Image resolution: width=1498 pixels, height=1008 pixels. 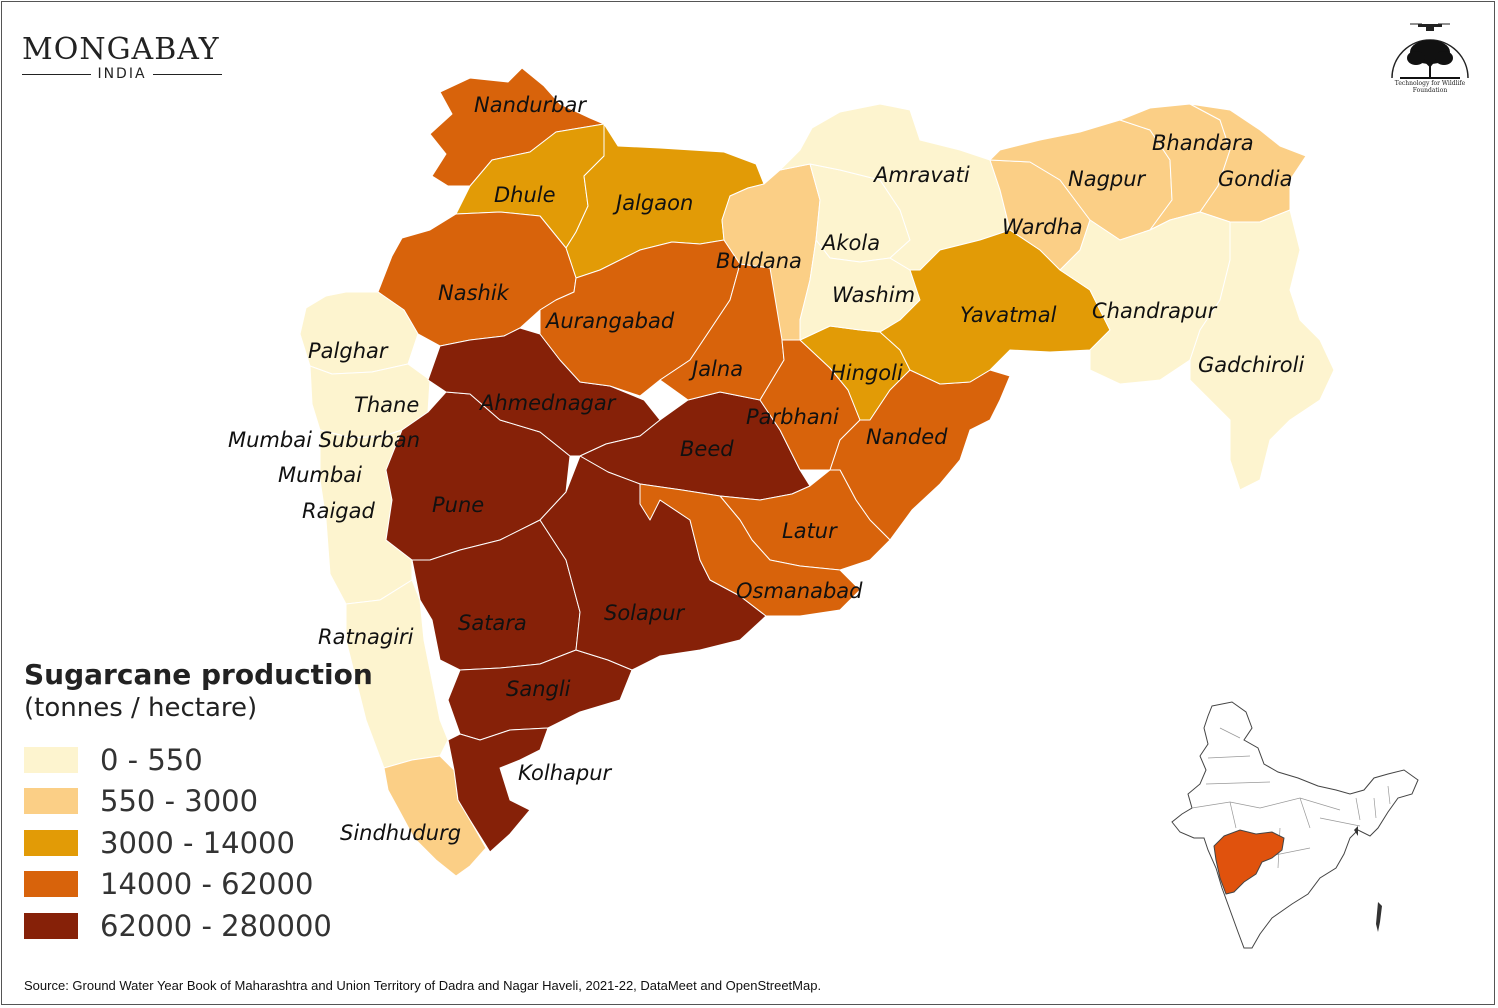 What do you see at coordinates (151, 759) in the screenshot?
I see `legend-label: 0 - 550` at bounding box center [151, 759].